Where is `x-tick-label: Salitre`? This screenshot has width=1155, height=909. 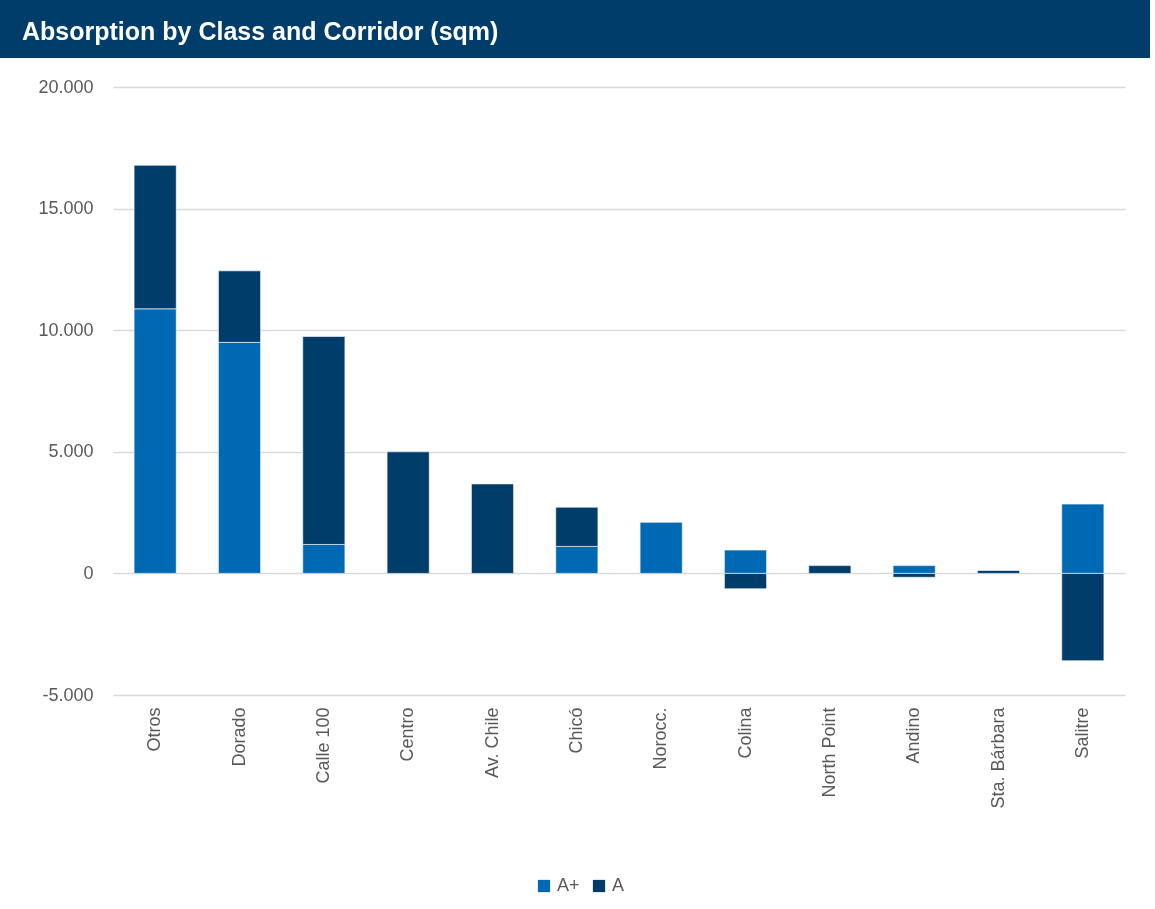 x-tick-label: Salitre is located at coordinates (1081, 733).